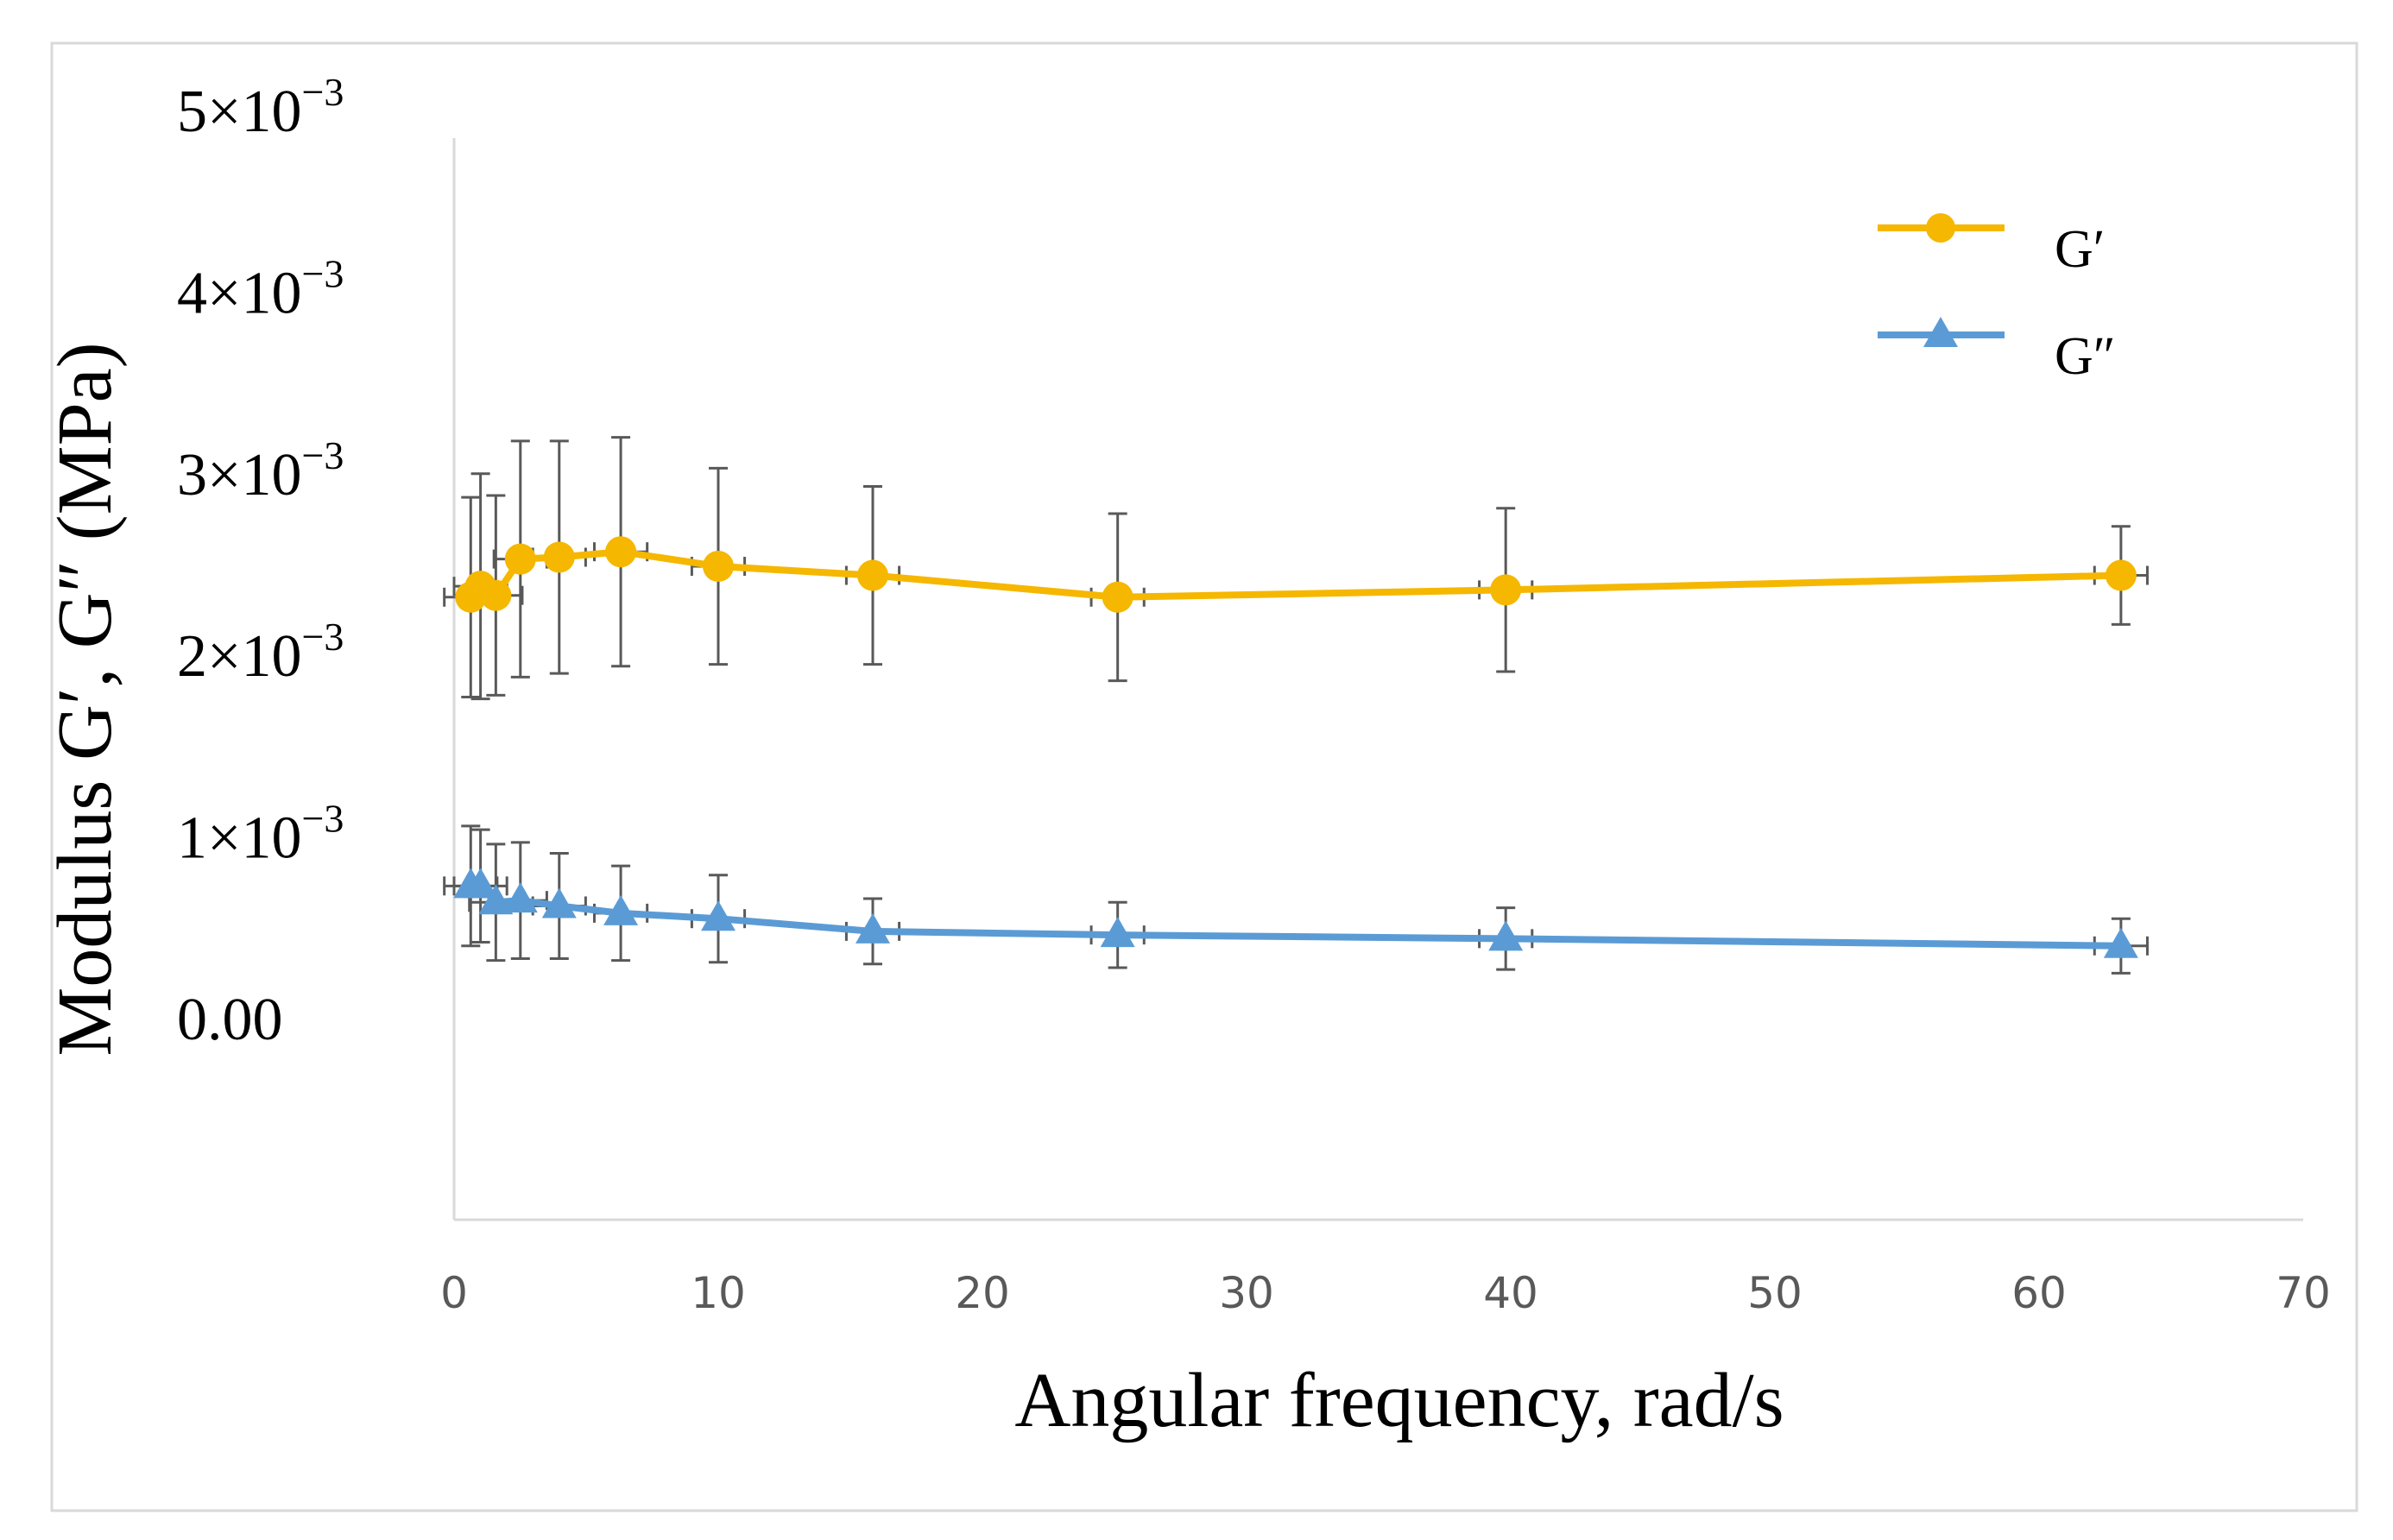  What do you see at coordinates (1296, 899) in the screenshot?
I see `series-g-double-prime` at bounding box center [1296, 899].